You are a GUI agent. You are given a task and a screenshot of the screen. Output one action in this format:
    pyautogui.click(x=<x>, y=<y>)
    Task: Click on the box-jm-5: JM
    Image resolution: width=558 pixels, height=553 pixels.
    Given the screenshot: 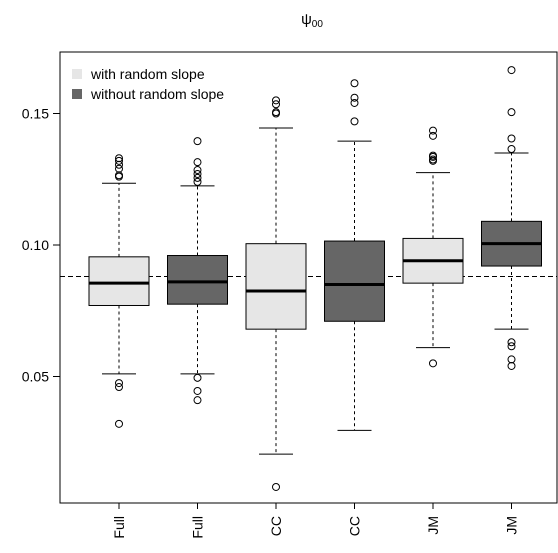 What is the action you would take?
    pyautogui.click(x=433, y=330)
    